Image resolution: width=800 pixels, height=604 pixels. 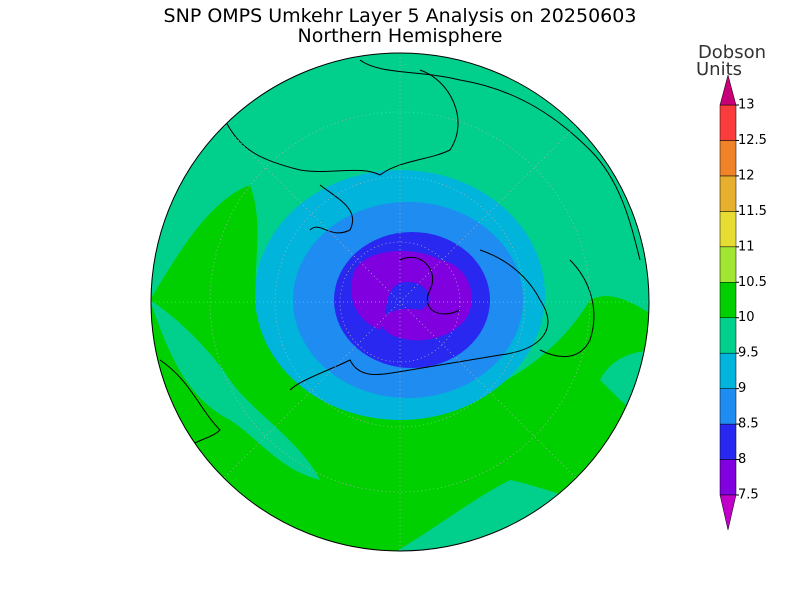 I want to click on colorbar-tick-label: 10, so click(x=746, y=317).